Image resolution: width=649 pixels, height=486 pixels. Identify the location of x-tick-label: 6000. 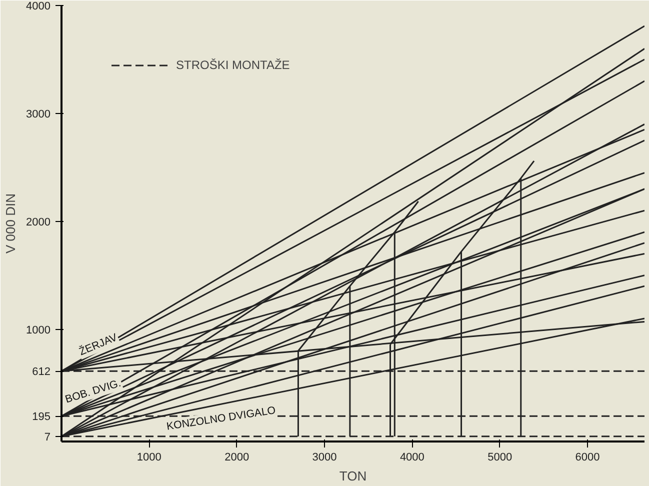
(587, 458).